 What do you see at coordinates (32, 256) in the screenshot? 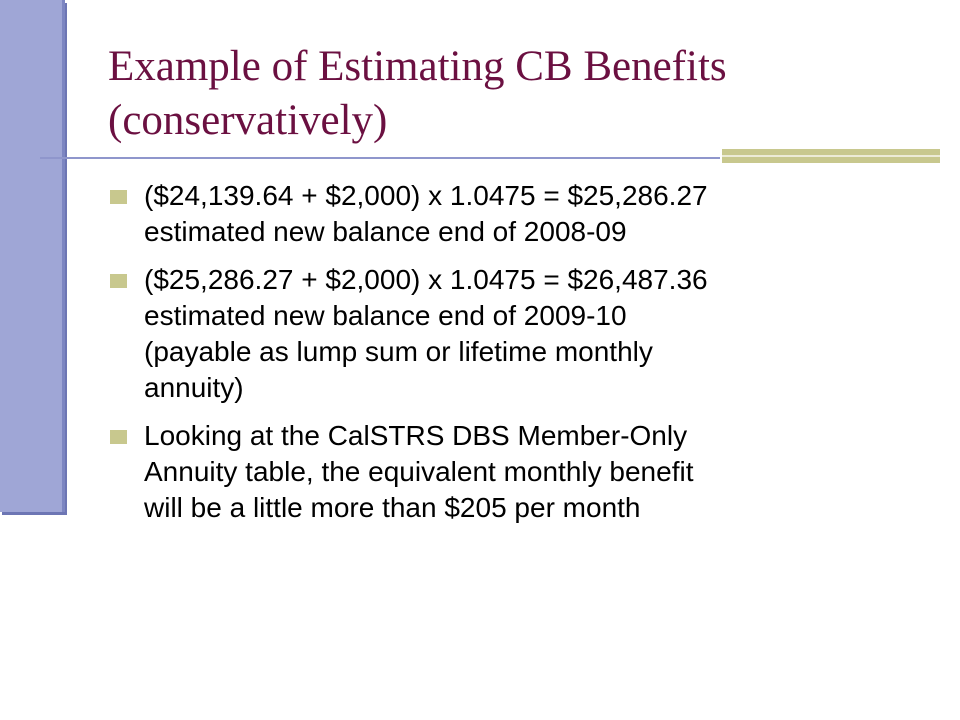
I see `left-accent-bar` at bounding box center [32, 256].